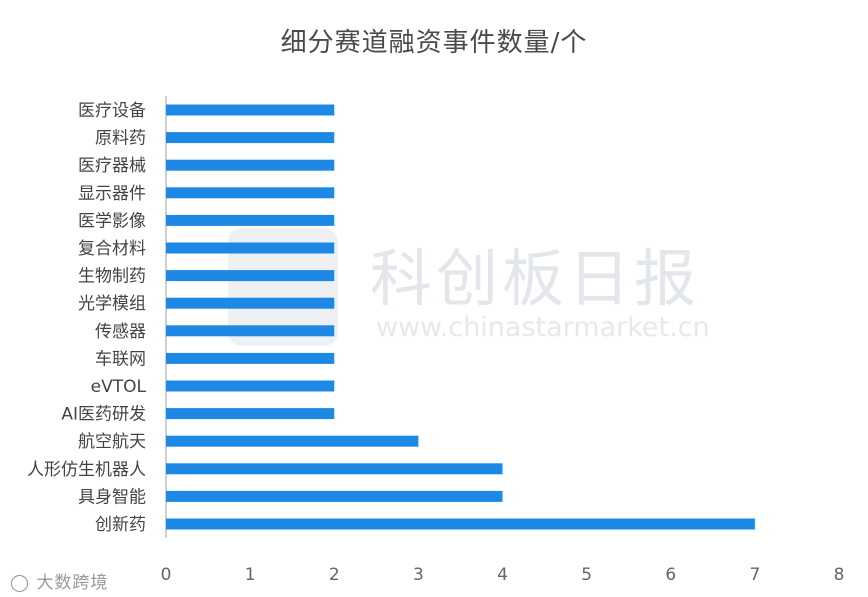  I want to click on category-label: 原料药, so click(120, 139).